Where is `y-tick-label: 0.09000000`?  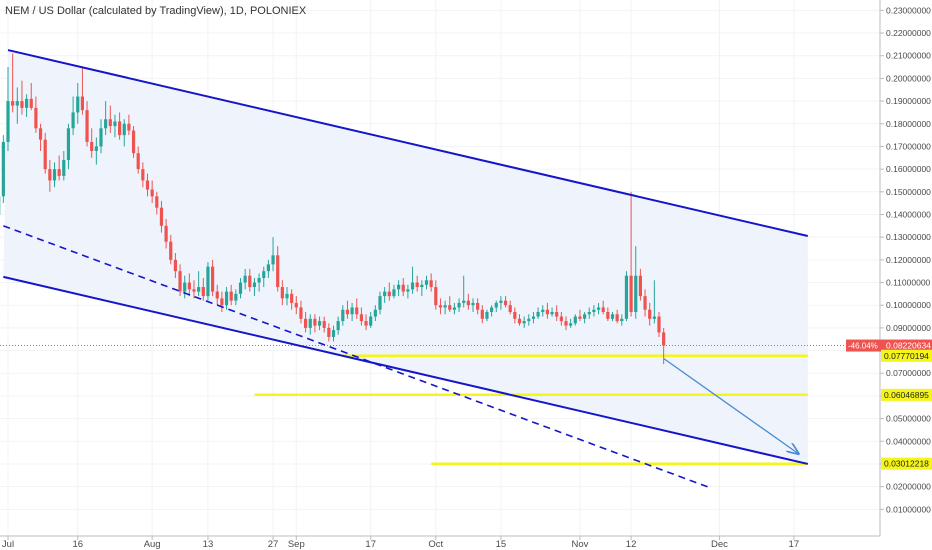
y-tick-label: 0.09000000 is located at coordinates (908, 328).